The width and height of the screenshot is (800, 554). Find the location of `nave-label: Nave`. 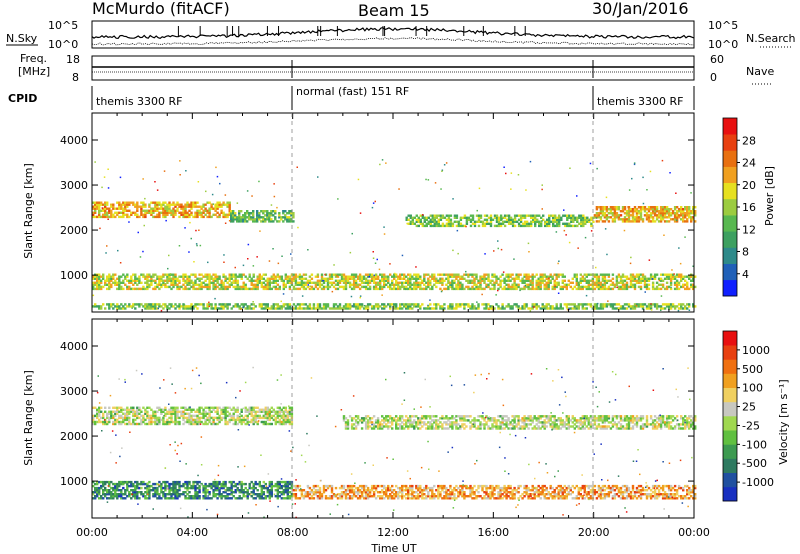

nave-label: Nave is located at coordinates (760, 71).